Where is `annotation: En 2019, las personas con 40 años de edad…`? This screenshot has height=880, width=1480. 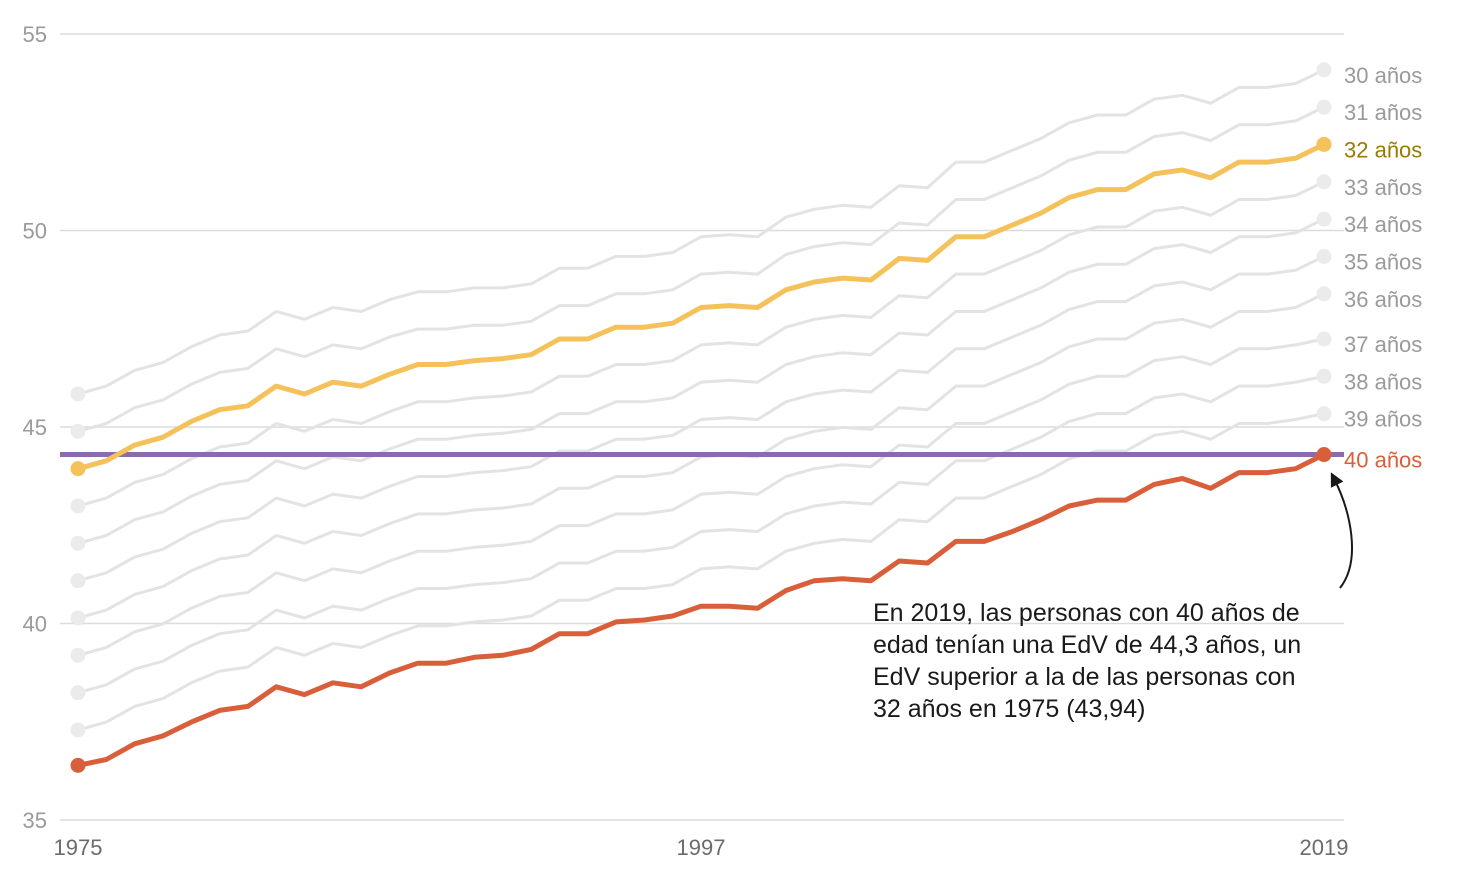 annotation: En 2019, las personas con 40 años de edad… is located at coordinates (1113, 597).